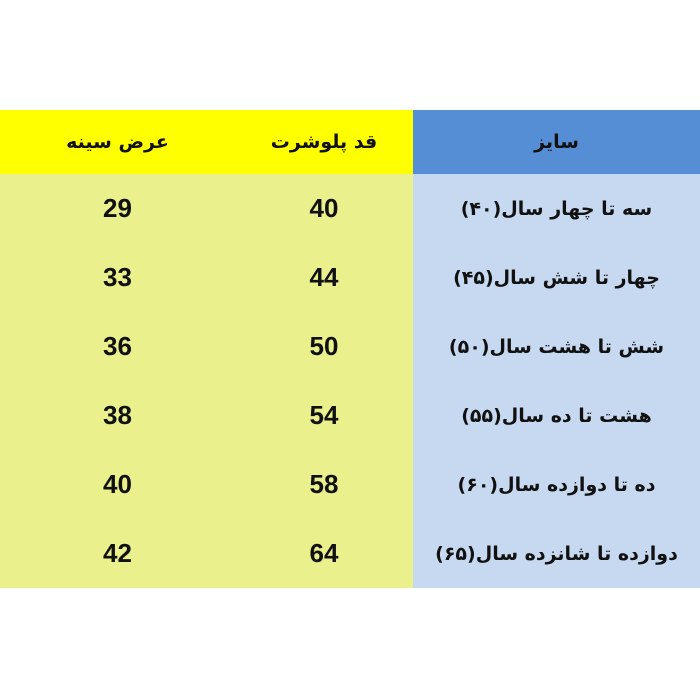  I want to click on length-cell: 40, so click(324, 208).